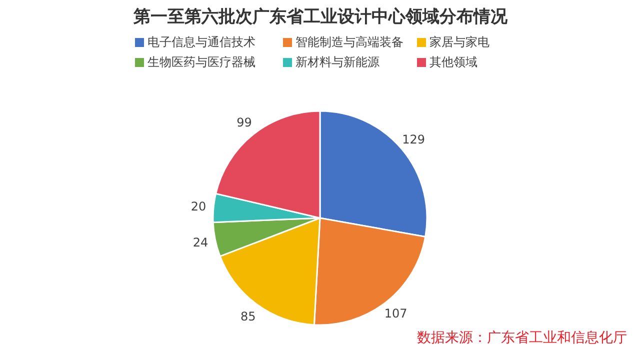 Image resolution: width=641 pixels, height=350 pixels. I want to click on data-label: 20, so click(198, 206).